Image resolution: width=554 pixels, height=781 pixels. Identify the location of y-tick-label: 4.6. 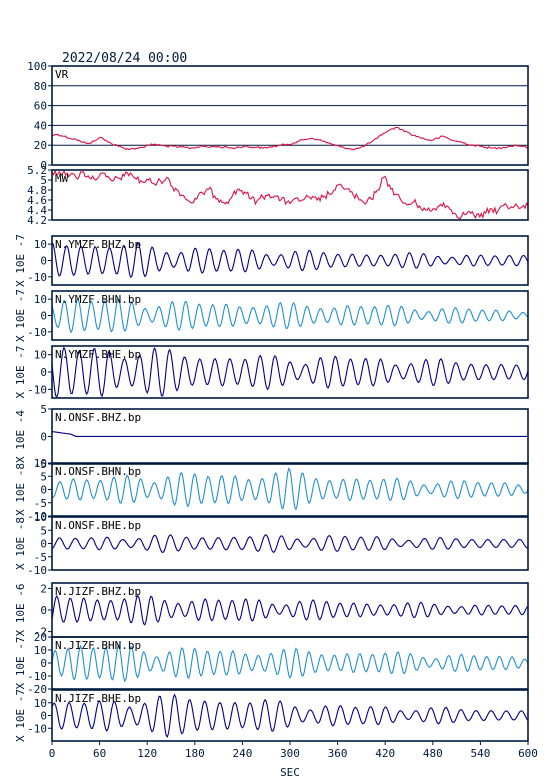
(37, 200).